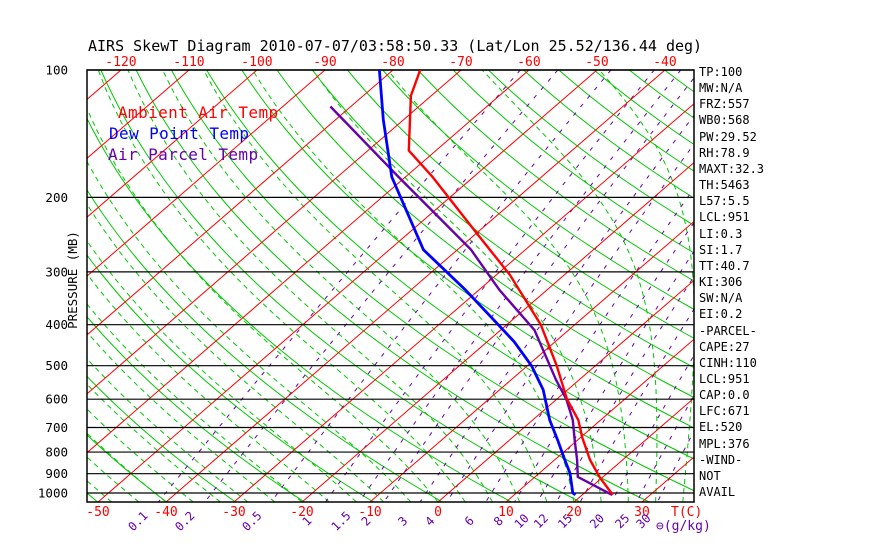 The height and width of the screenshot is (560, 870). Describe the element at coordinates (721, 88) in the screenshot. I see `panel-line: MW:N/A` at that location.